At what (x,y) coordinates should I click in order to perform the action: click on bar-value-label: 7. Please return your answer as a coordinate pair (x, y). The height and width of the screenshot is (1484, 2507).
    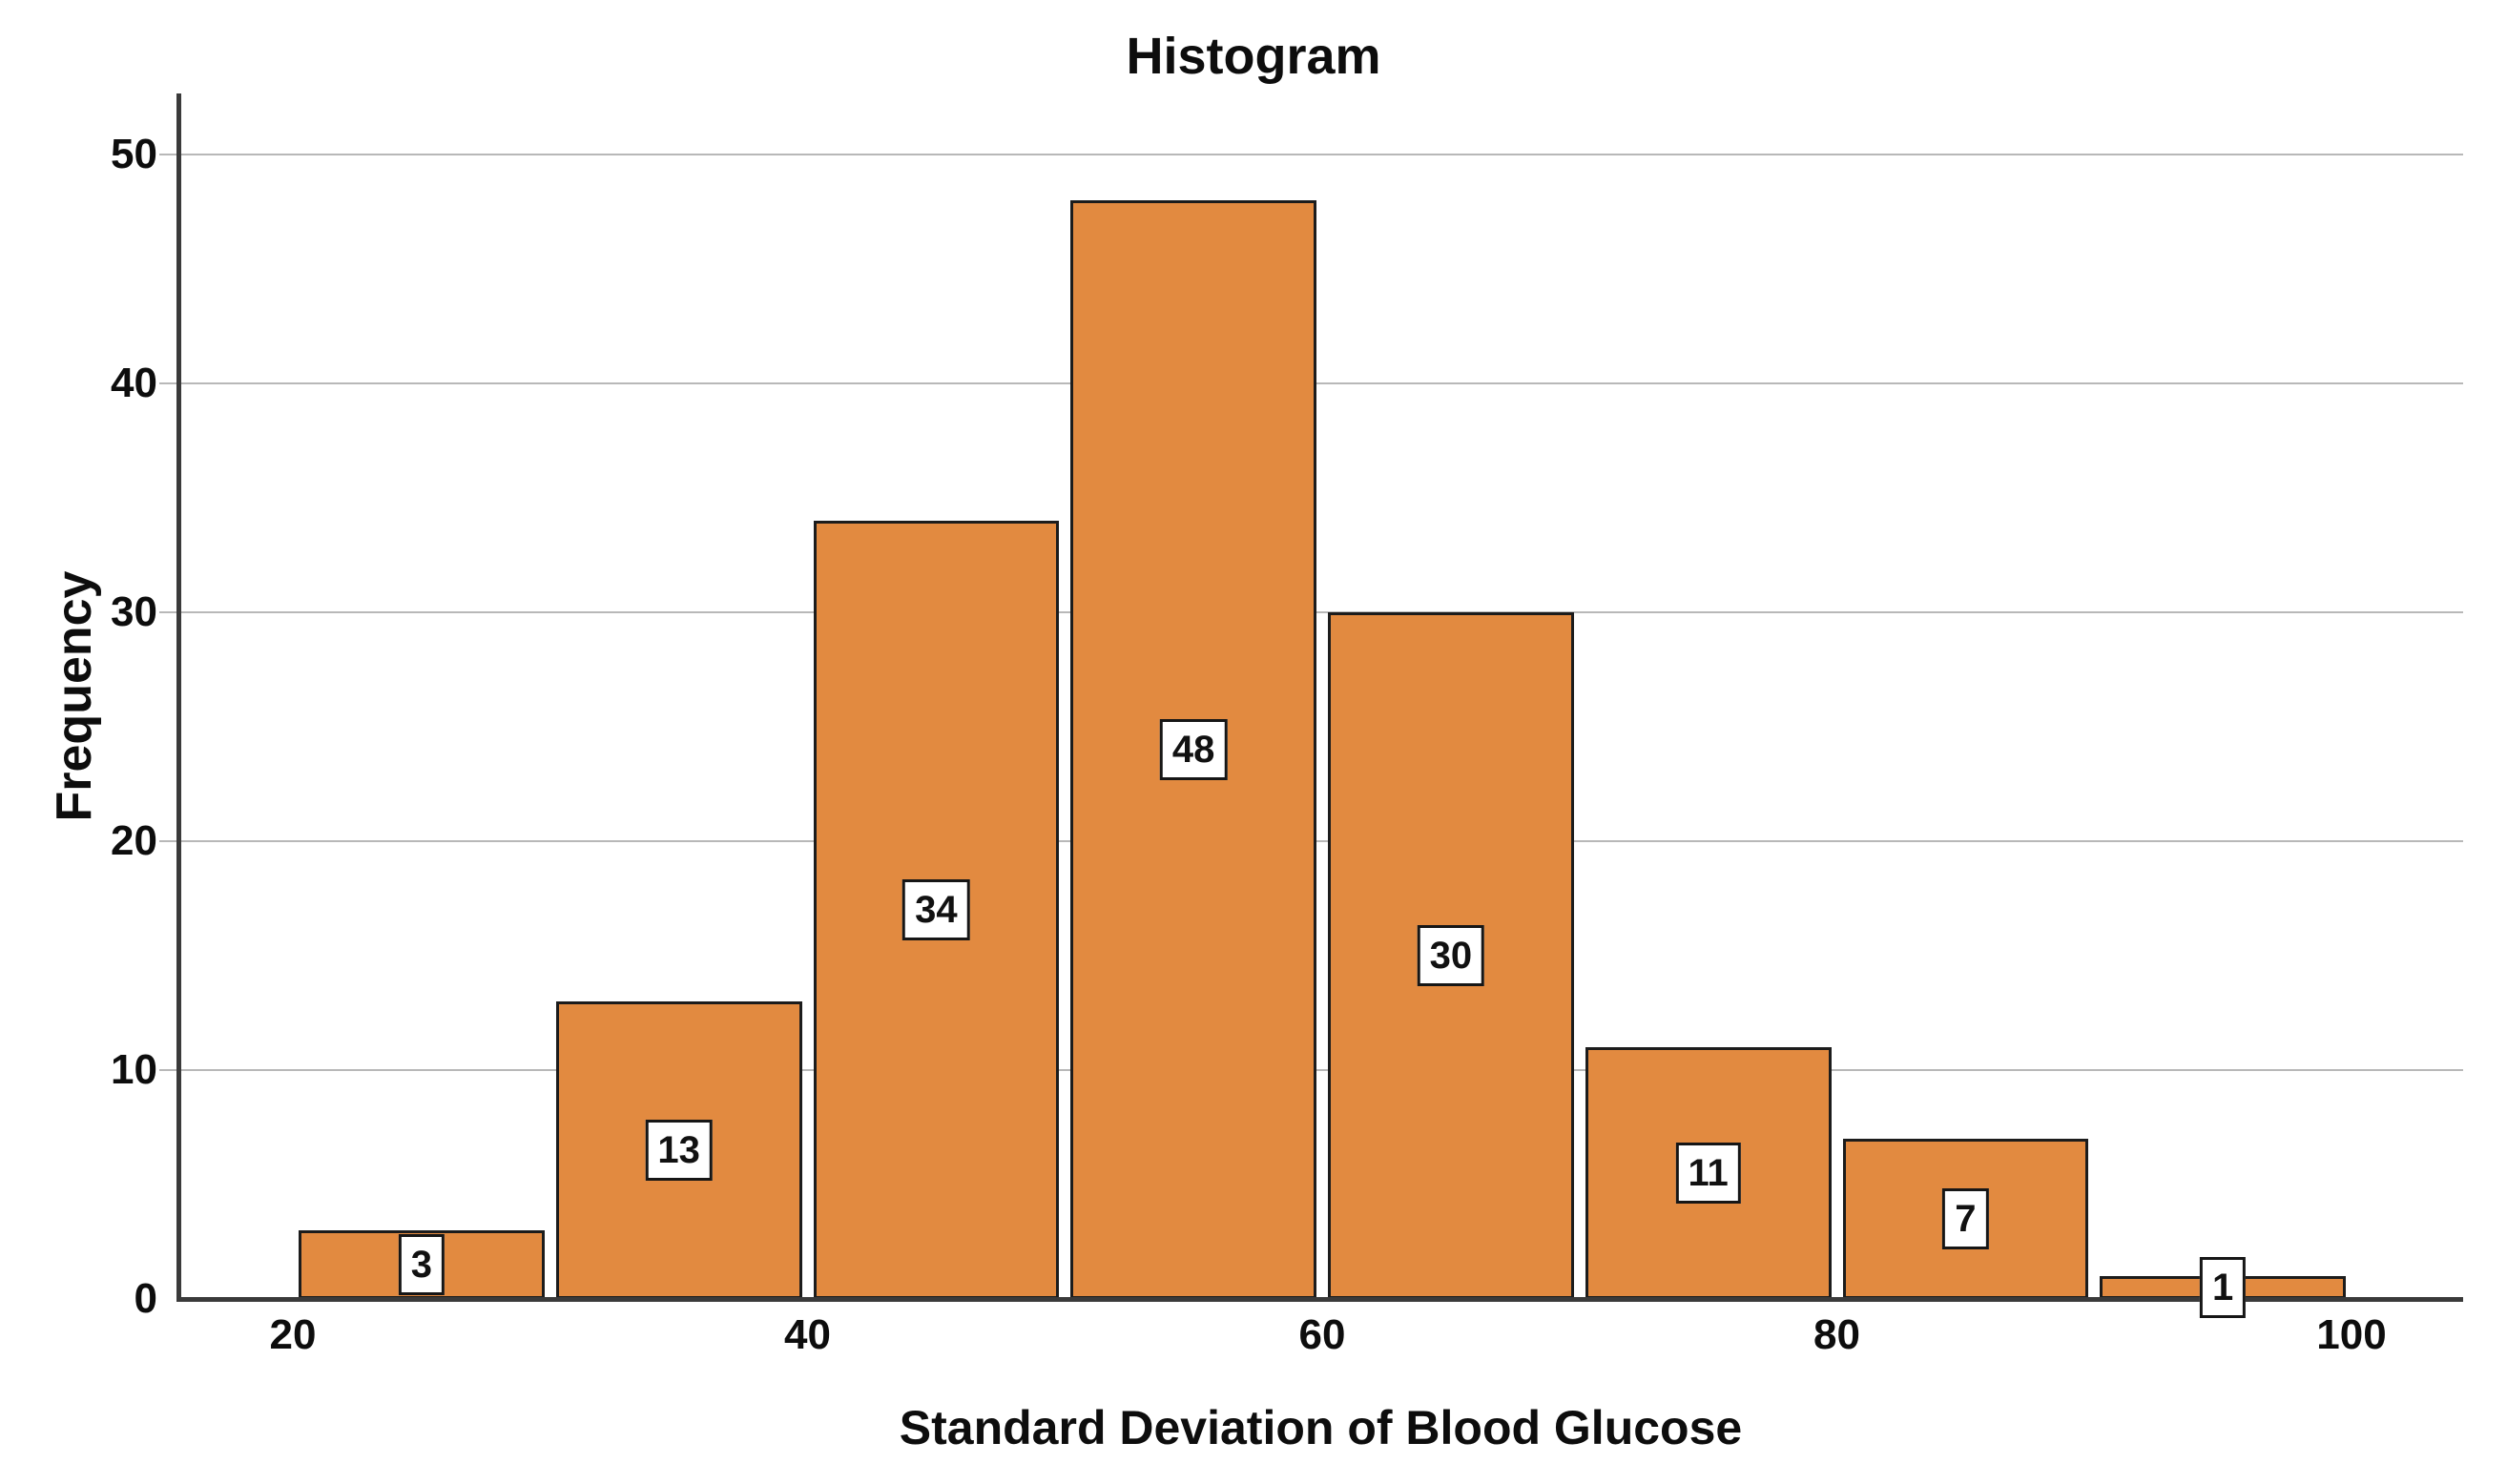
    Looking at the image, I should click on (1965, 1218).